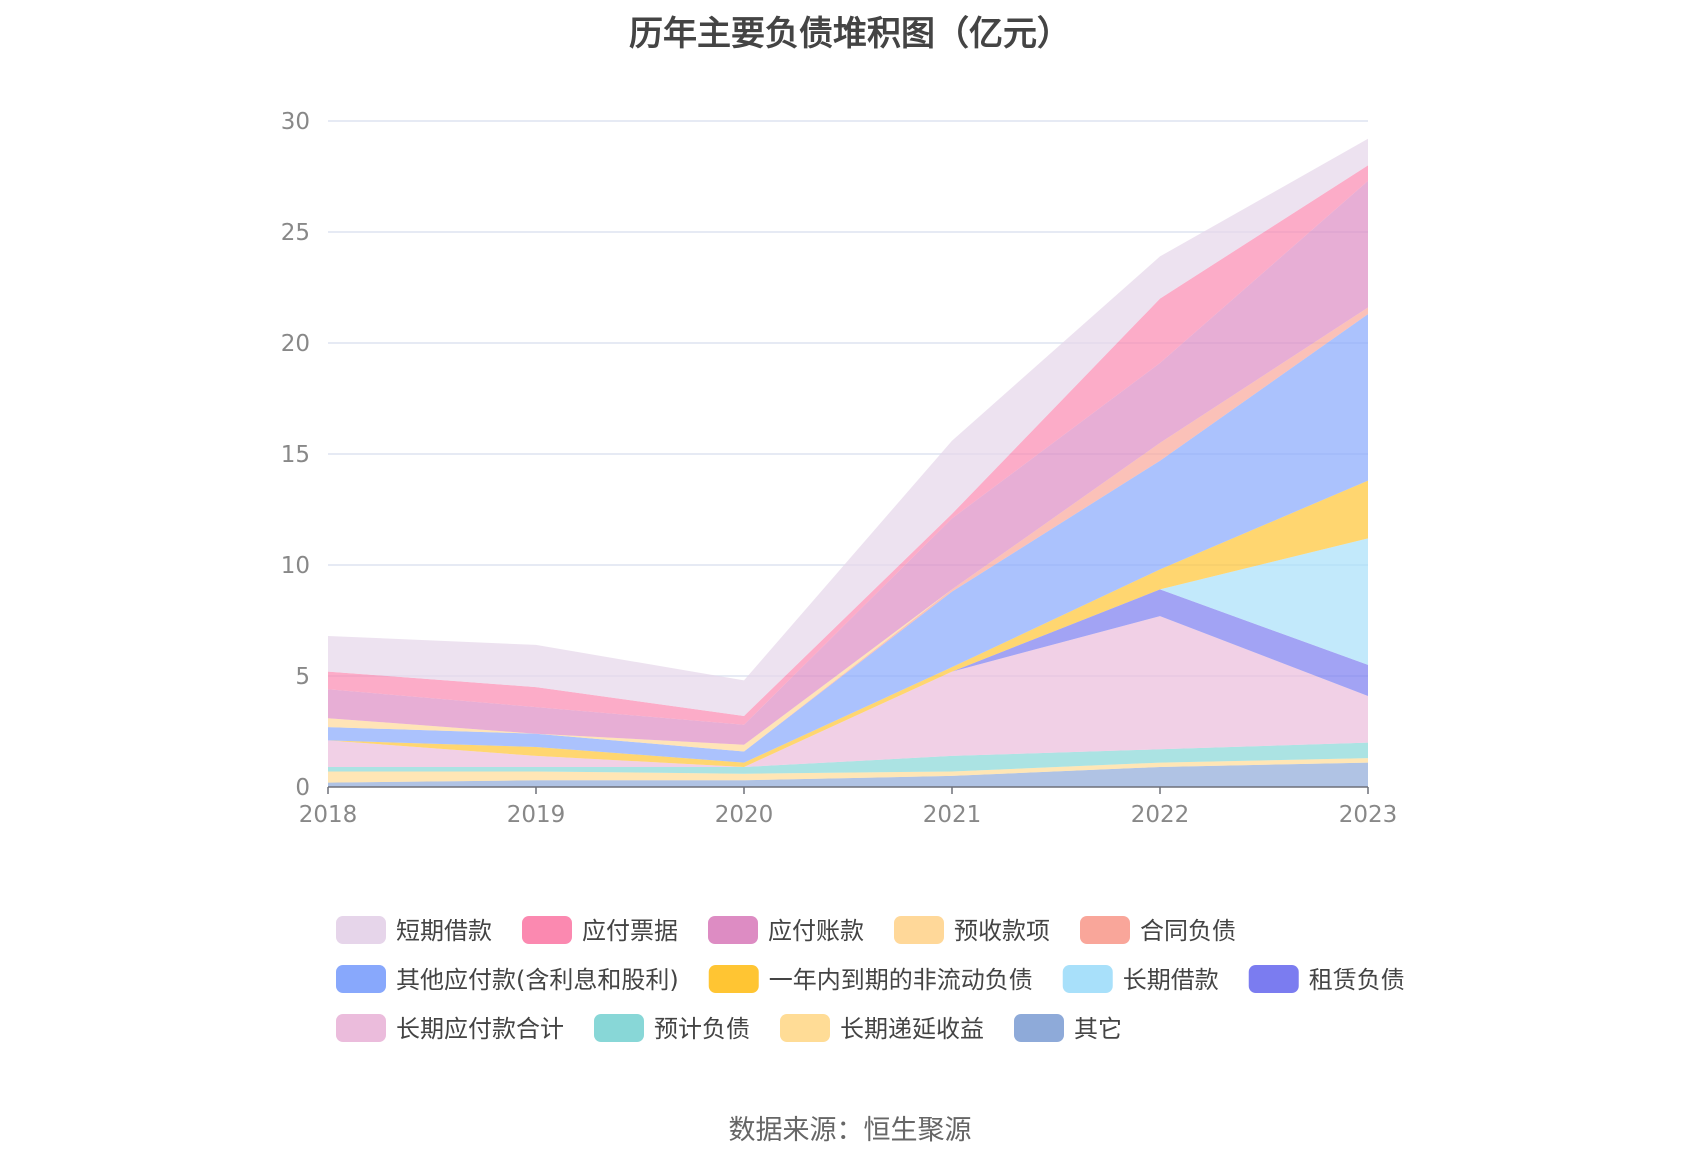 Image resolution: width=1700 pixels, height=1150 pixels. Describe the element at coordinates (702, 1029) in the screenshot. I see `legend-label: 预计负债` at that location.